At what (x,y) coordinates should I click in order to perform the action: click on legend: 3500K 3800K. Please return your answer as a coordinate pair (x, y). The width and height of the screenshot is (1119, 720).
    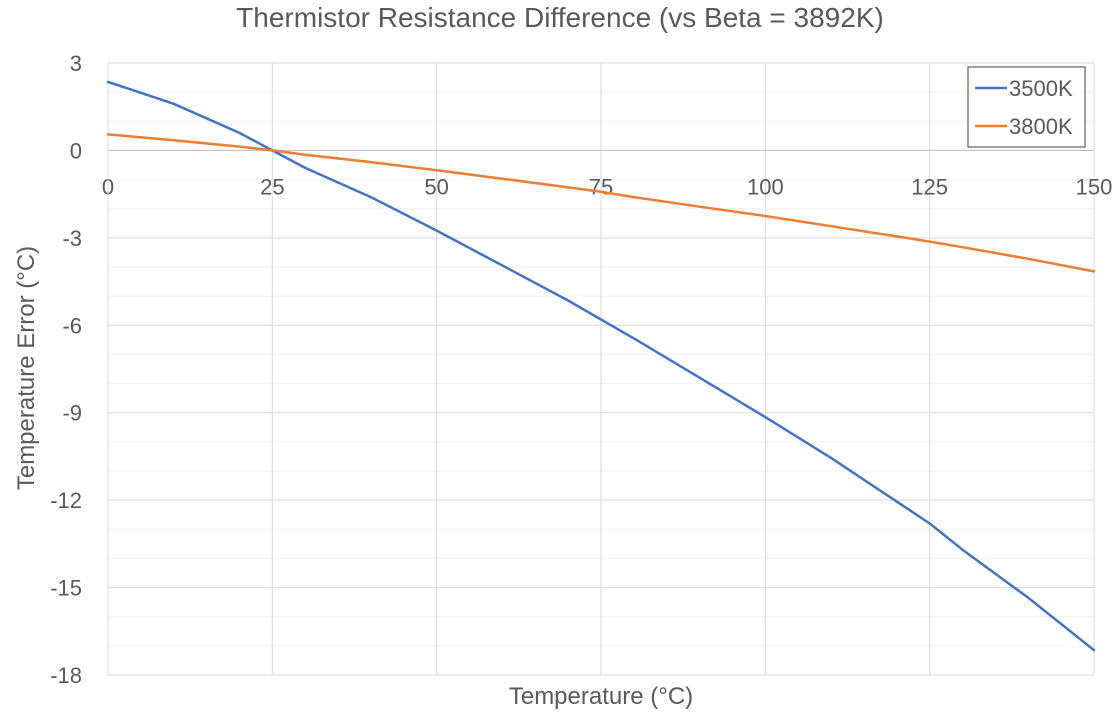
    Looking at the image, I should click on (1026, 107).